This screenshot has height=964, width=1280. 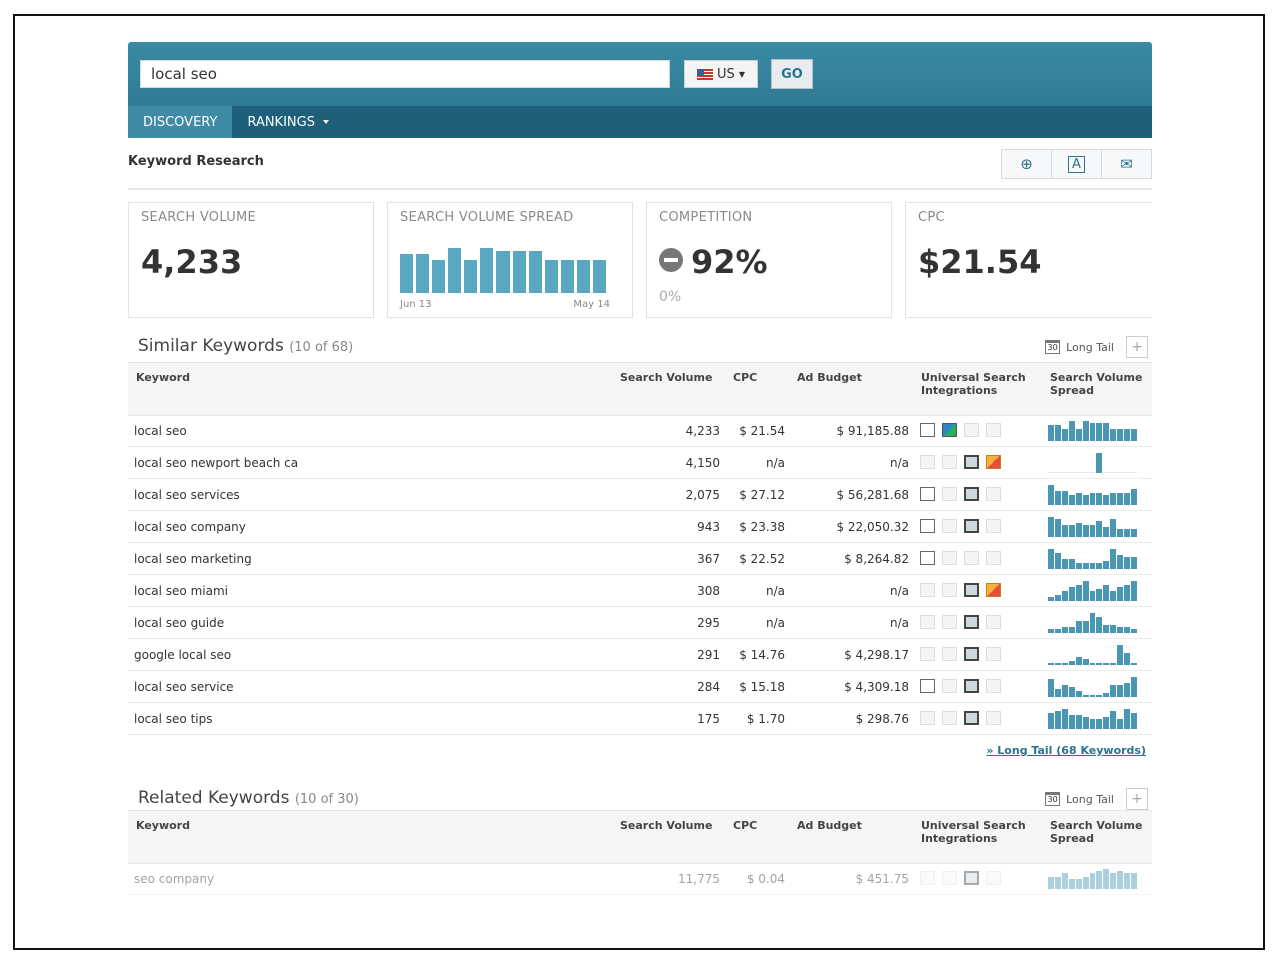 What do you see at coordinates (792, 74) in the screenshot?
I see `go-button: GO` at bounding box center [792, 74].